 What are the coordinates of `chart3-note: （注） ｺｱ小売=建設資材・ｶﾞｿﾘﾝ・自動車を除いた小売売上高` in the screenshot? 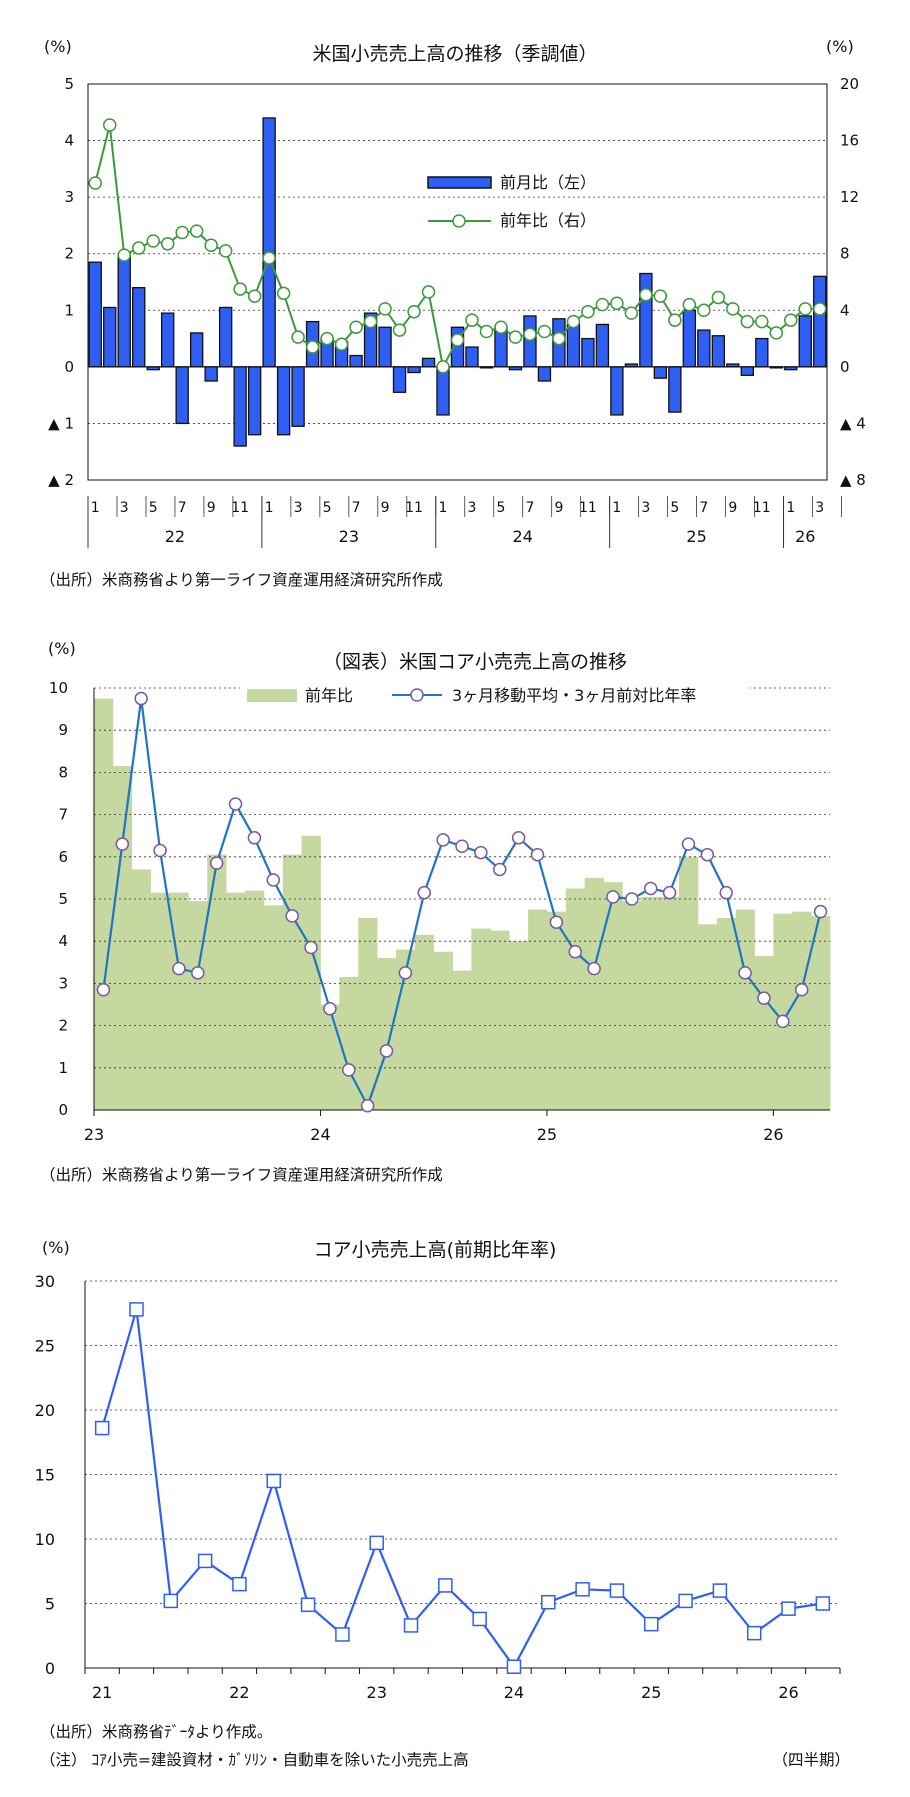 It's located at (254, 1760).